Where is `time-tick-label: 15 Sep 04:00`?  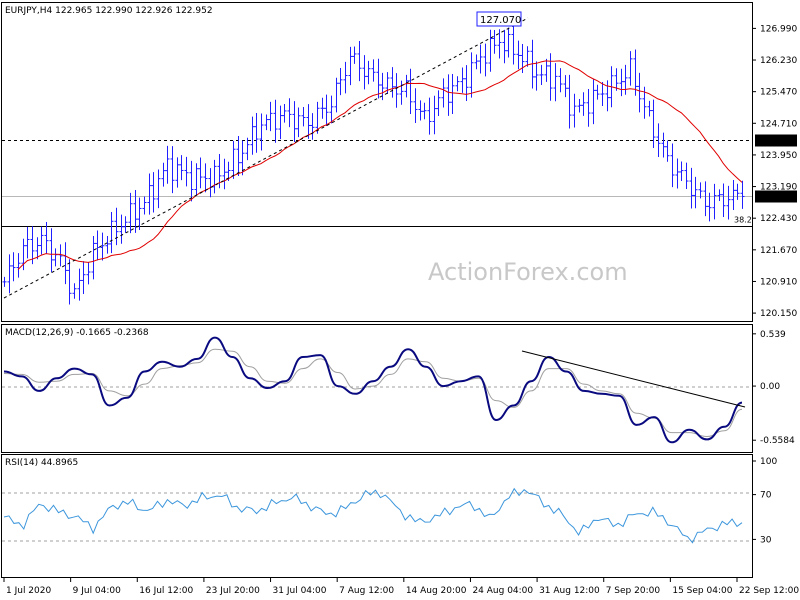
time-tick-label: 15 Sep 04:00 is located at coordinates (702, 591).